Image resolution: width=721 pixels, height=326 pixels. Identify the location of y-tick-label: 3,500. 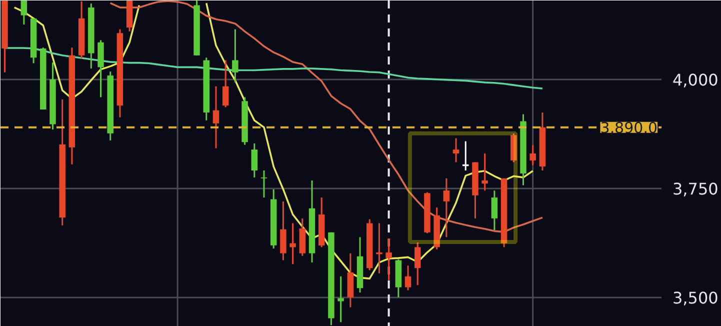
(695, 298).